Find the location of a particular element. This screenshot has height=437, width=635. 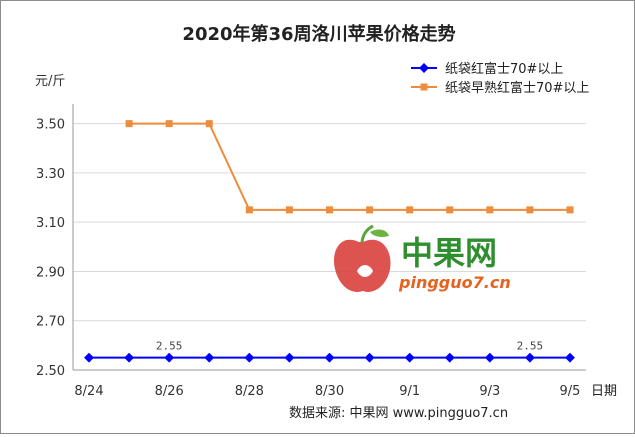

x-tick-label: 9/1 is located at coordinates (409, 391).